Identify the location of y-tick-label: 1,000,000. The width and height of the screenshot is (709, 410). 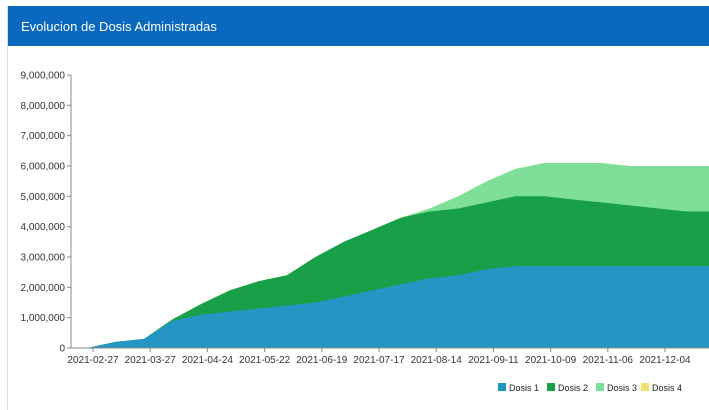
(43, 318).